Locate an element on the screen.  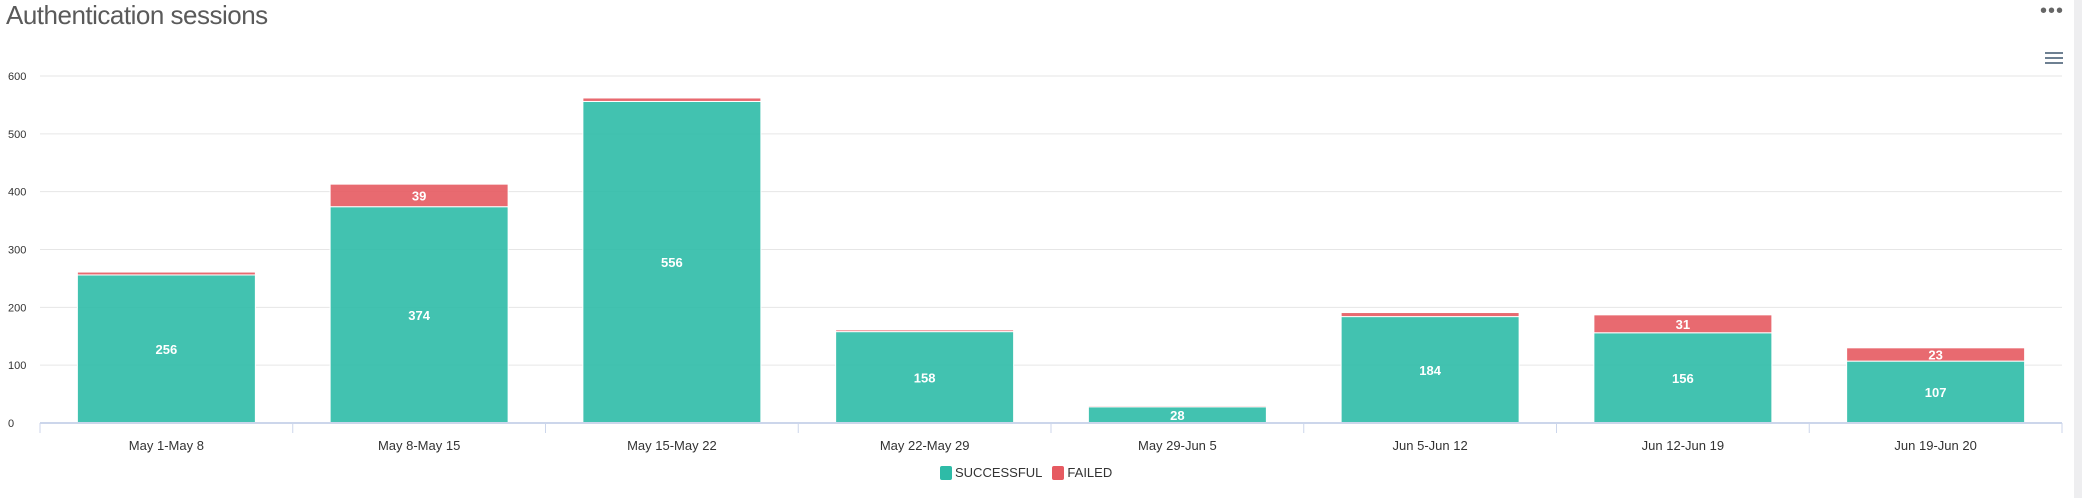
legend-item-failed: FAILED is located at coordinates (1082, 472).